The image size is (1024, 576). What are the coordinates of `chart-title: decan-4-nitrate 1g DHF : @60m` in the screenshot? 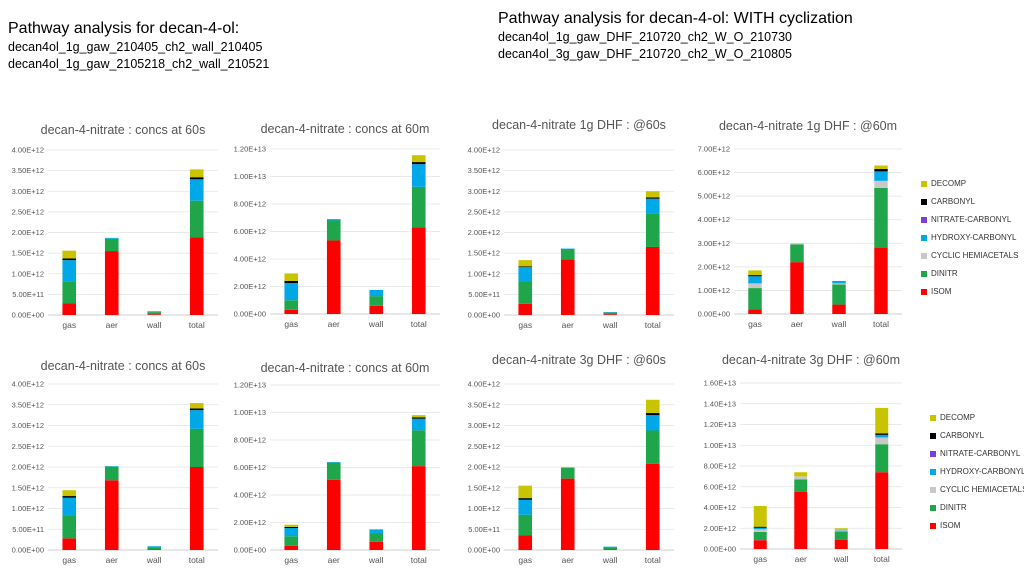 It's located at (808, 126).